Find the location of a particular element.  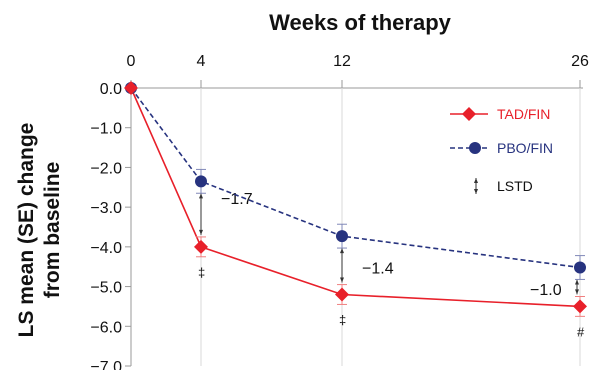

y-axis-label-line1: LS mean (SE) change is located at coordinates (26, 230).